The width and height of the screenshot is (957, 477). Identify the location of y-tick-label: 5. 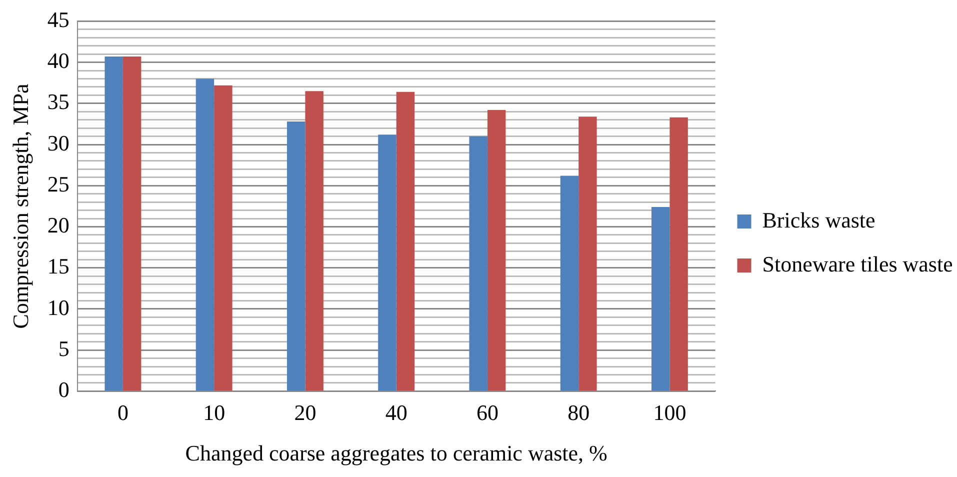
(64, 348).